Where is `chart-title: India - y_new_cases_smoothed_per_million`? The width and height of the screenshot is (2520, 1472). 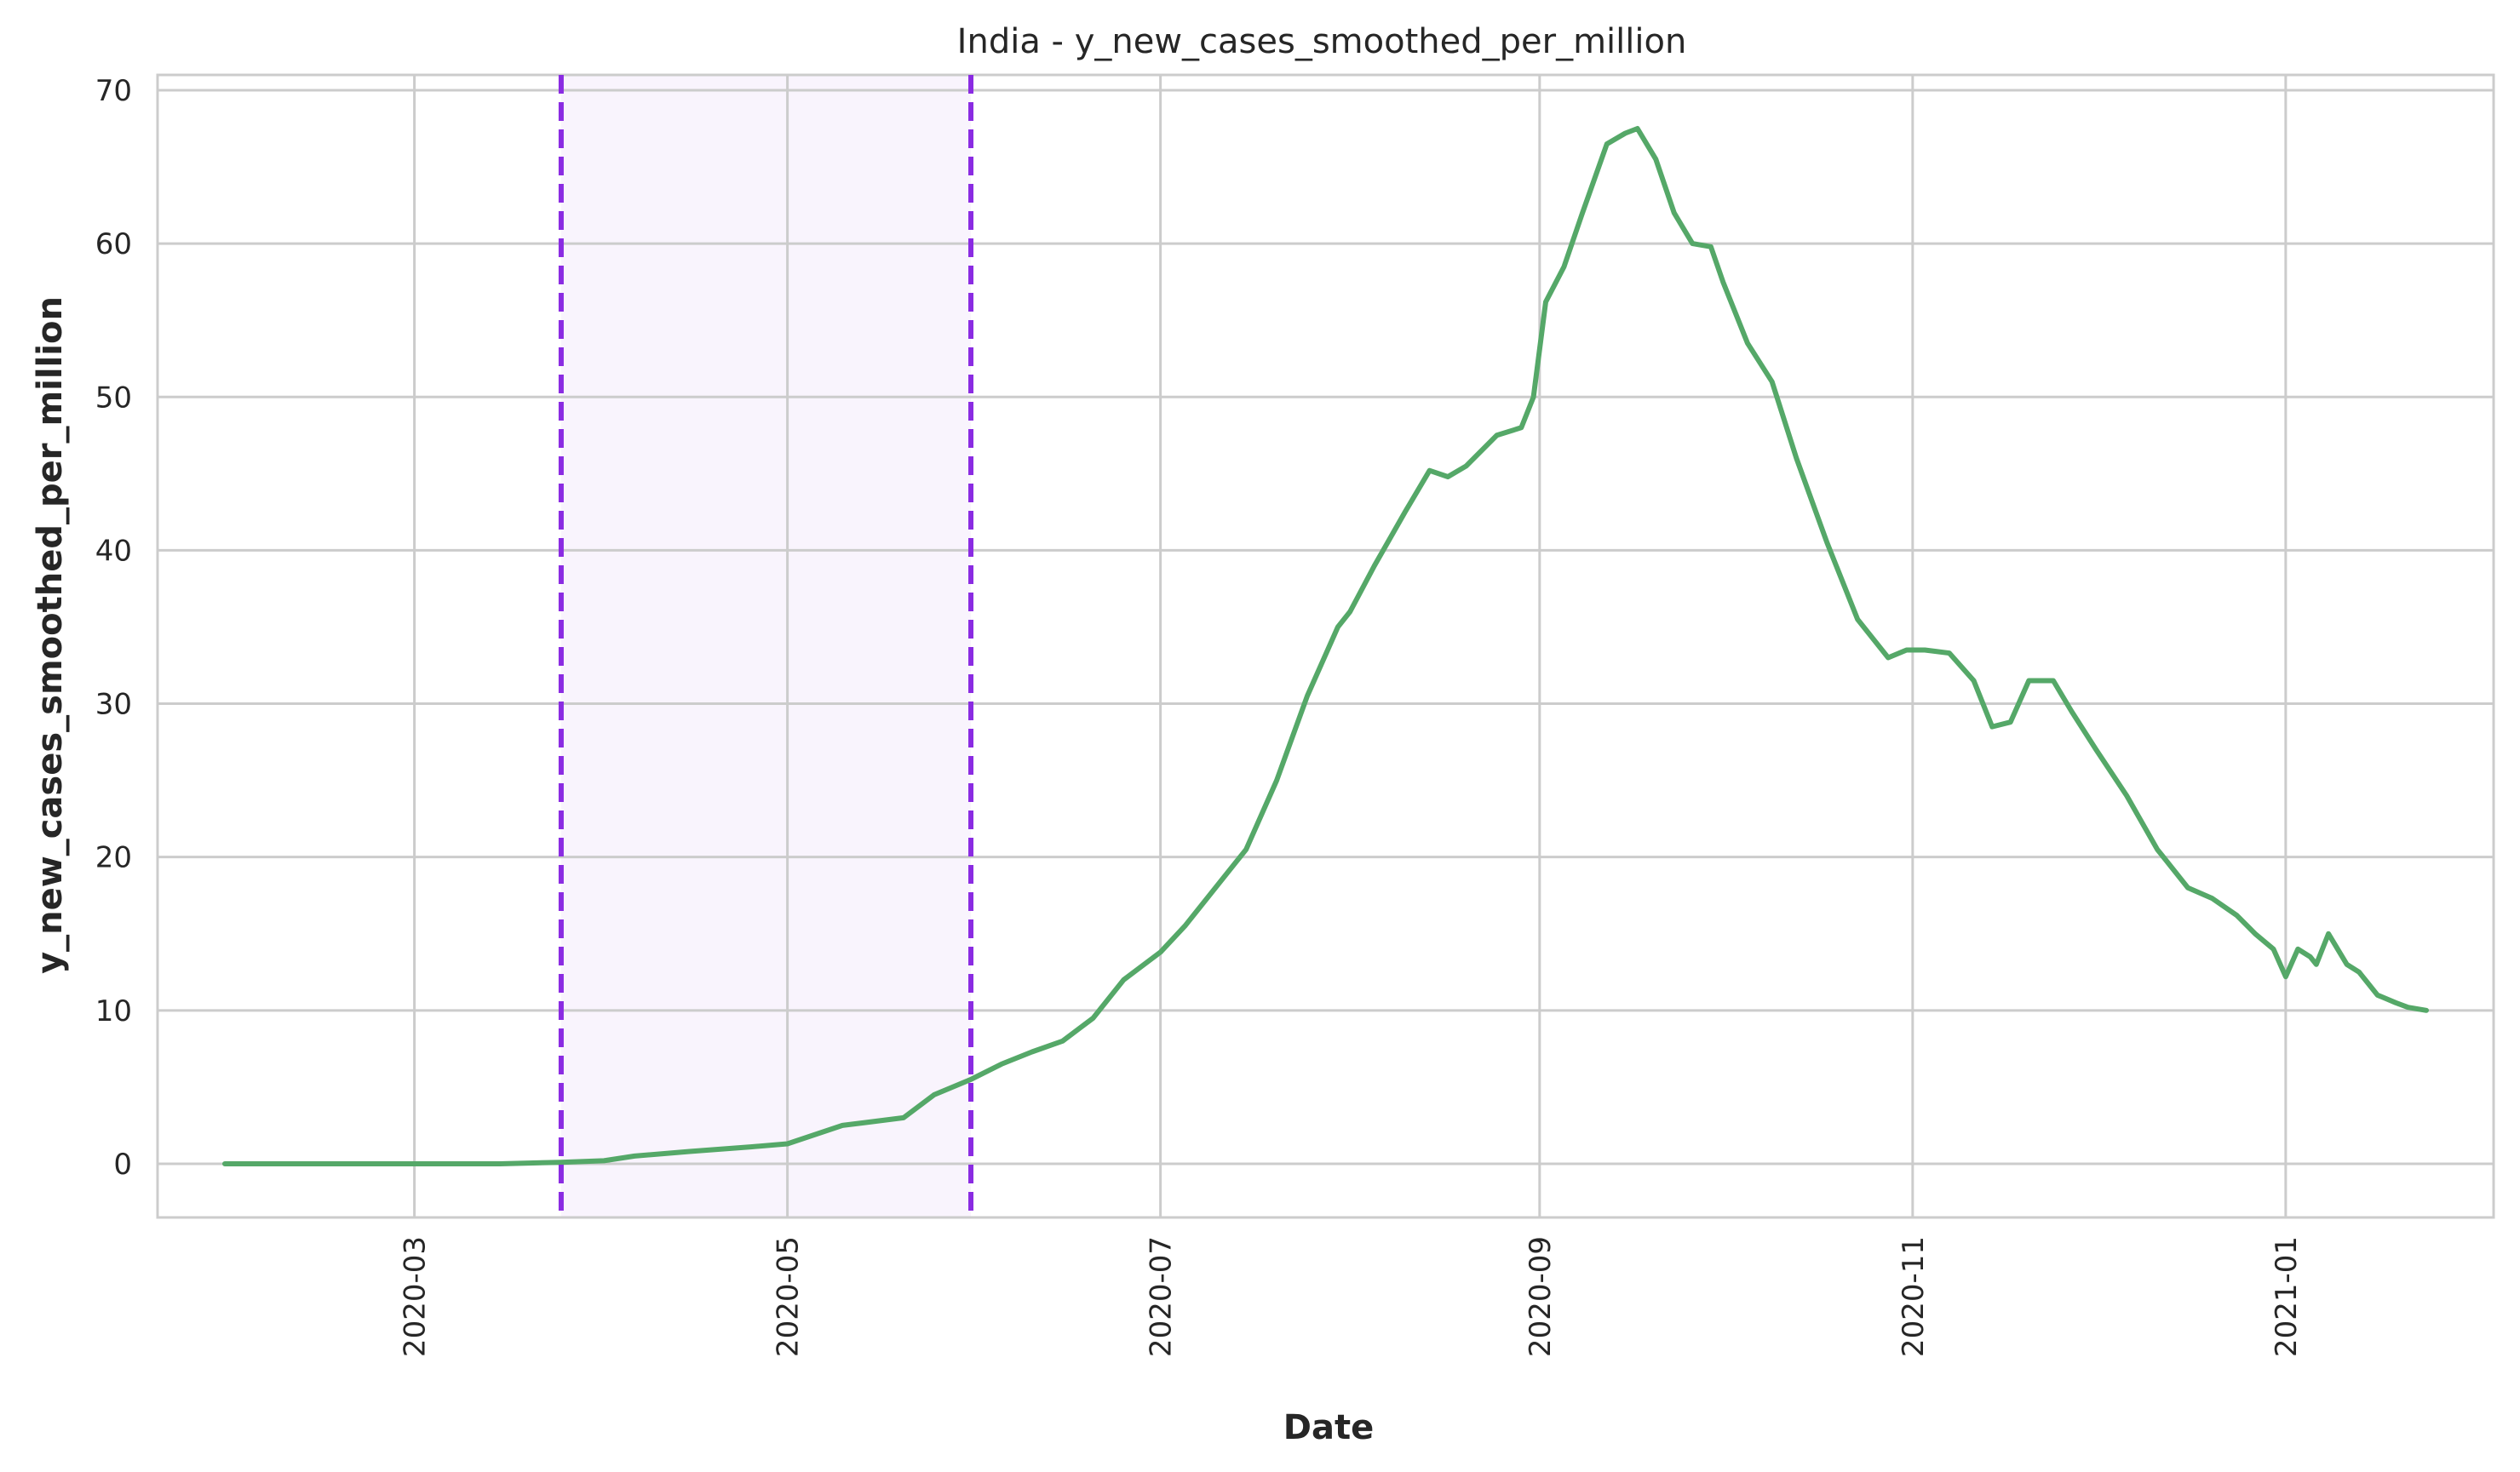 chart-title: India - y_new_cases_smoothed_per_million is located at coordinates (1322, 41).